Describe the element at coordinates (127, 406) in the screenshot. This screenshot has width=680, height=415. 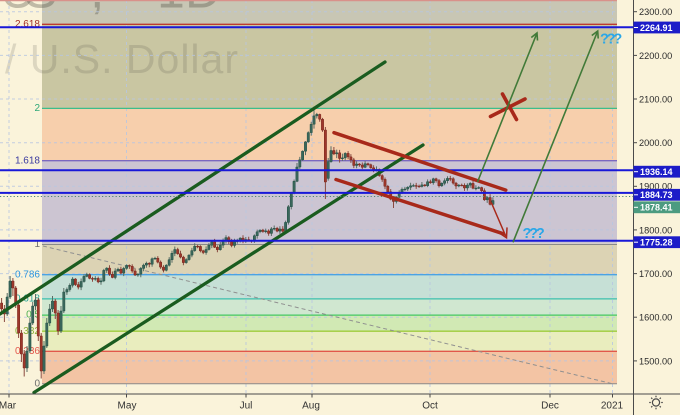
I see `svg-text: May` at that location.